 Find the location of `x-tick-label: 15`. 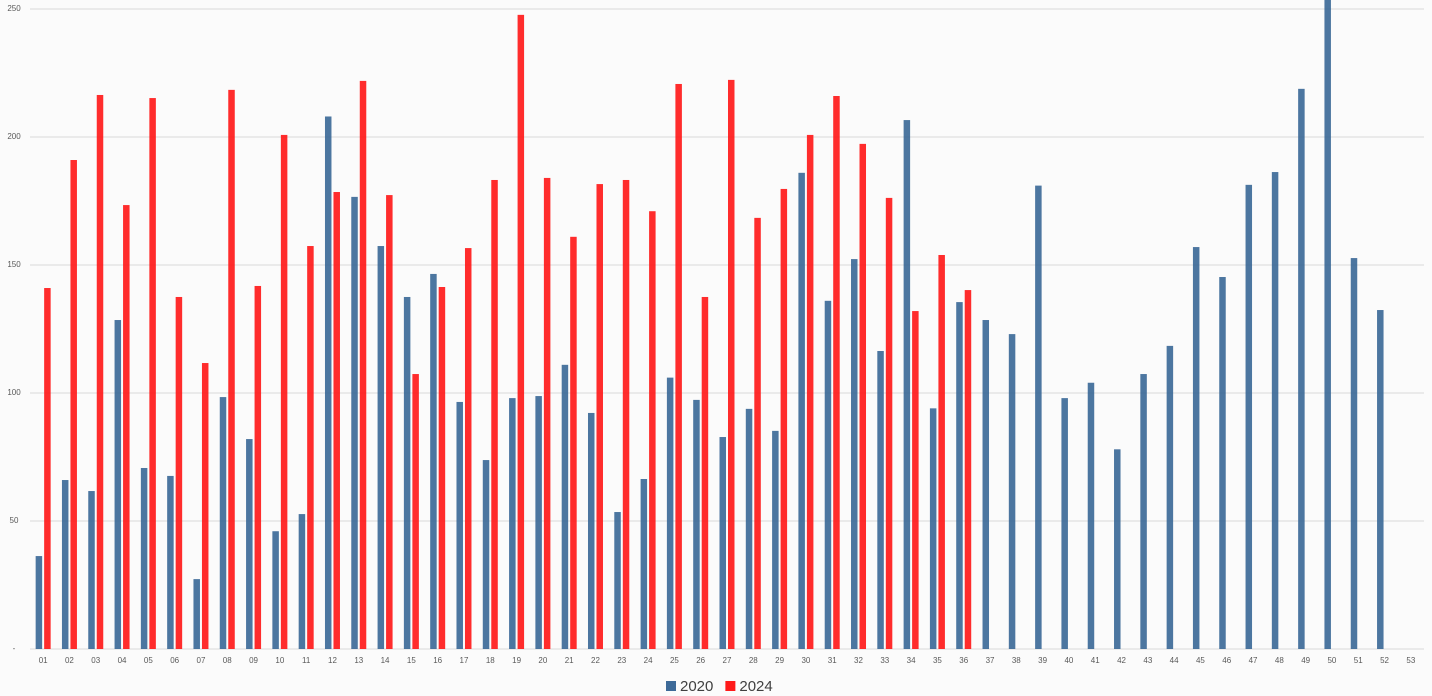

x-tick-label: 15 is located at coordinates (411, 660).